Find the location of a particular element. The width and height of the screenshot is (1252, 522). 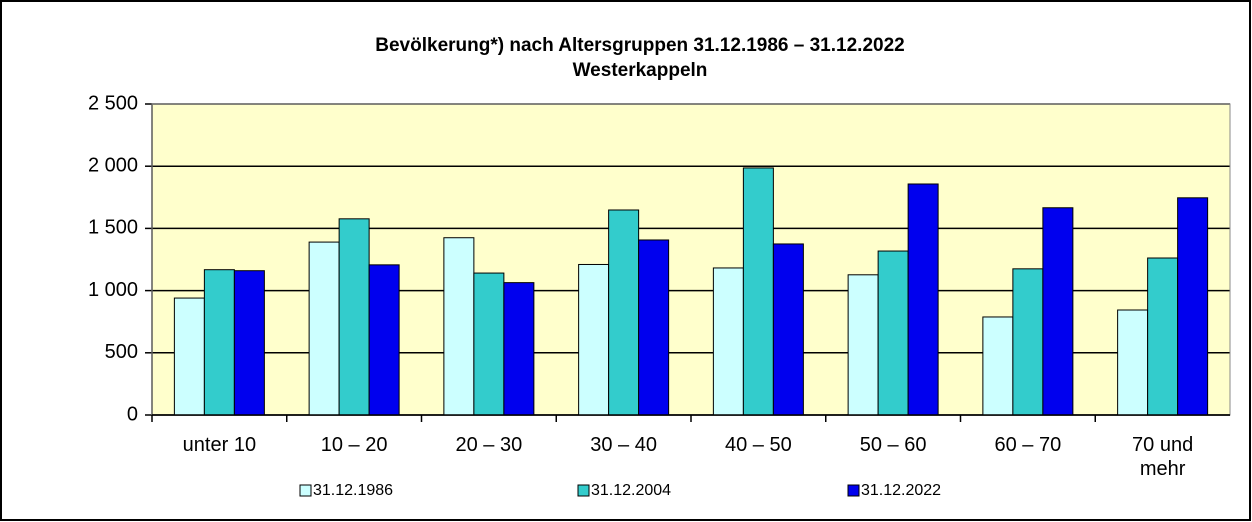

y-tick-label: 500 is located at coordinates (121, 352).